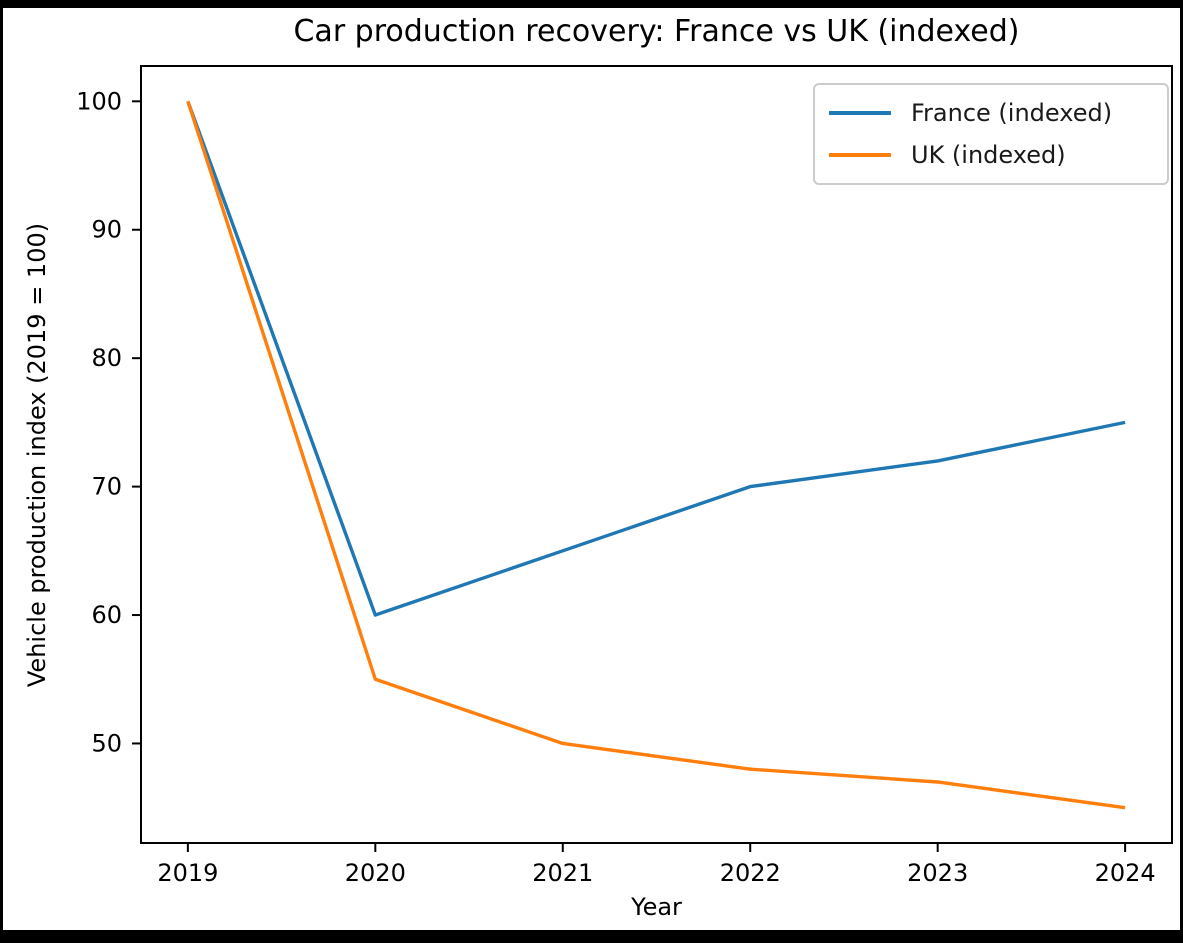 The height and width of the screenshot is (943, 1183). What do you see at coordinates (106, 615) in the screenshot?
I see `y-tick-label: 60` at bounding box center [106, 615].